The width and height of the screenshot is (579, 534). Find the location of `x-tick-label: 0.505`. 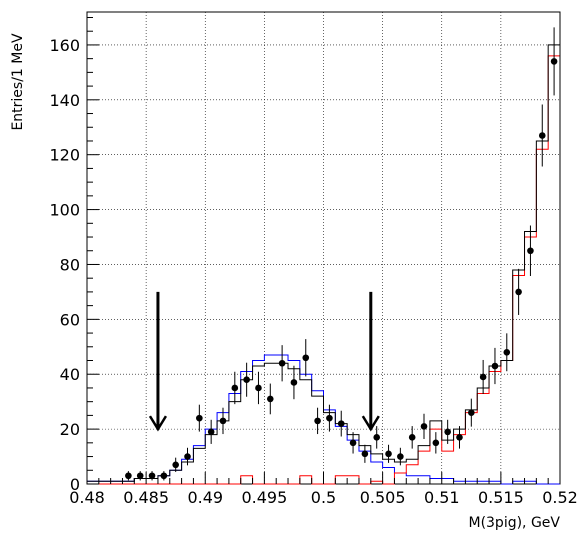

x-tick-label: 0.505 is located at coordinates (383, 497).